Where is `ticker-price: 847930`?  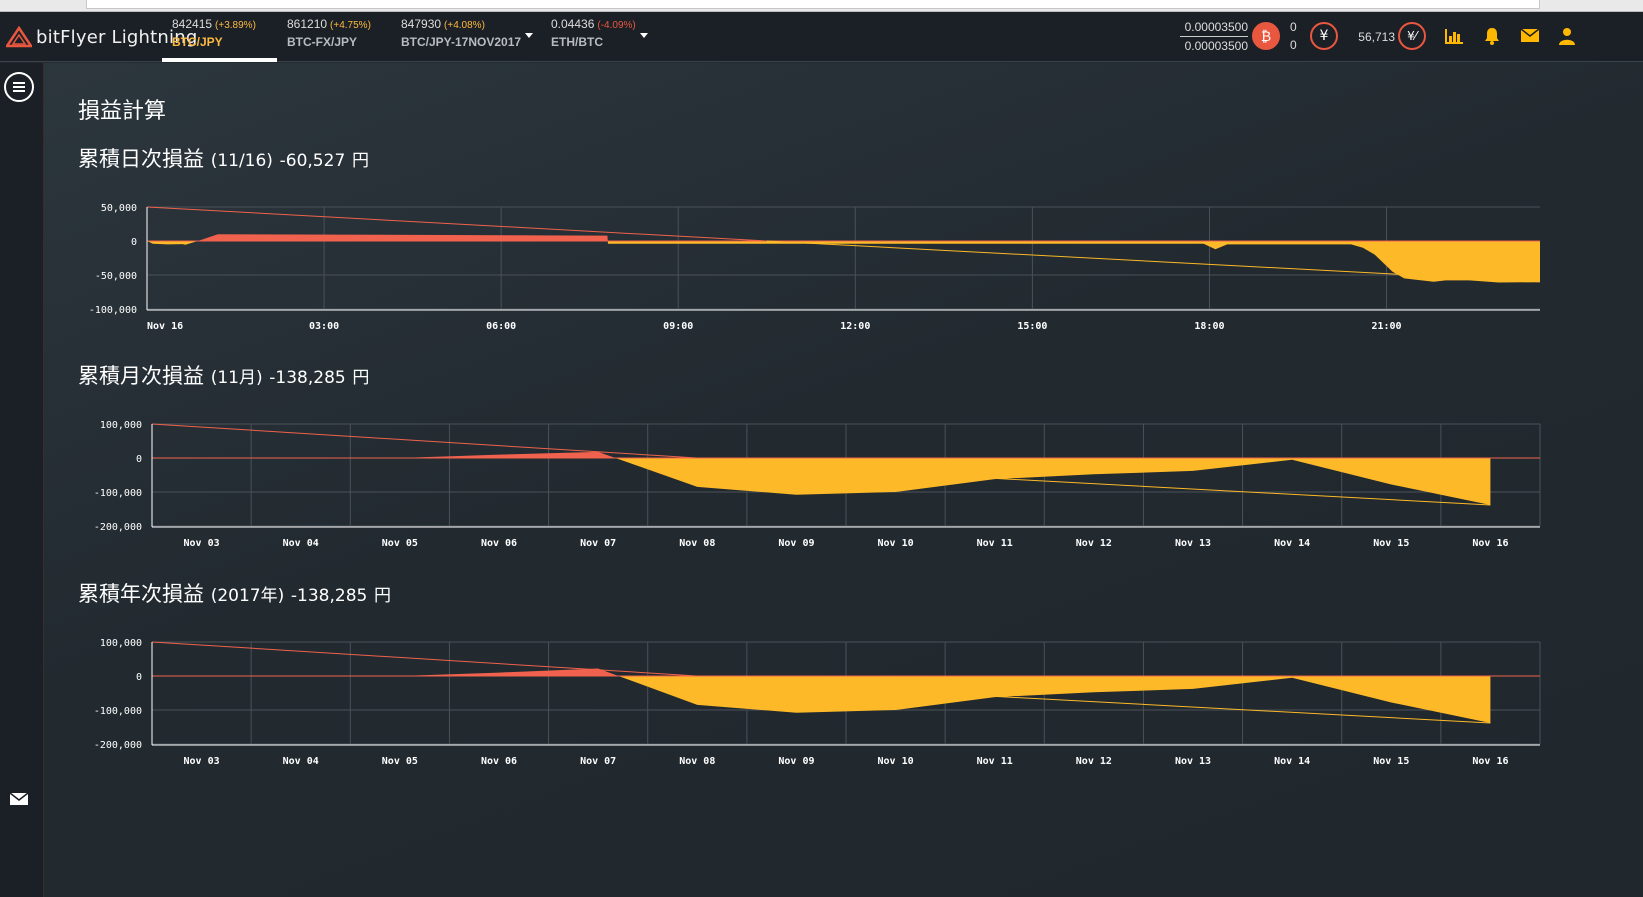
ticker-price: 847930 is located at coordinates (421, 24).